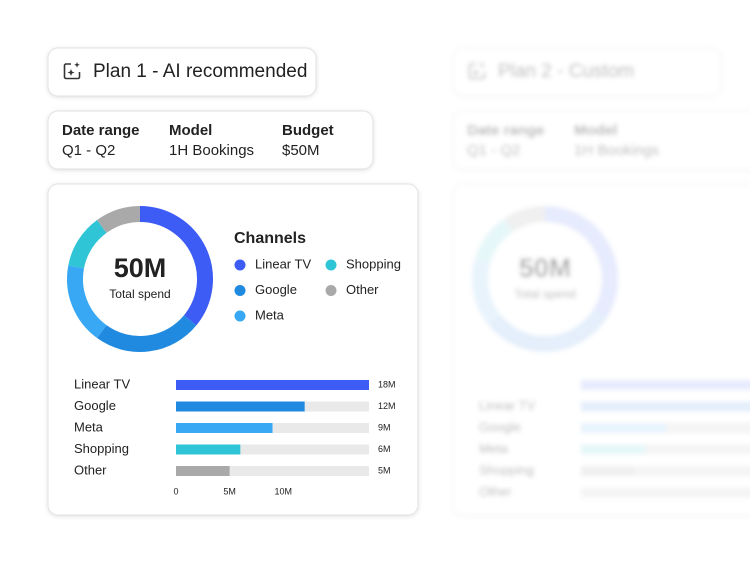  Describe the element at coordinates (387, 384) in the screenshot. I see `bar-value-label: 18M` at that location.